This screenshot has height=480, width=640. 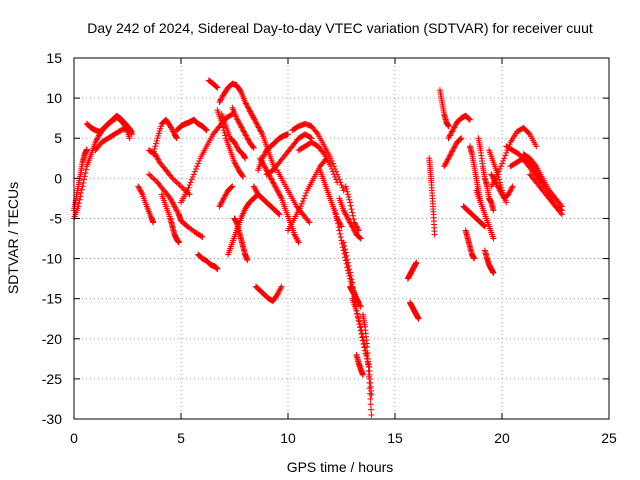 I want to click on y-tick-label: -20, so click(x=52, y=339).